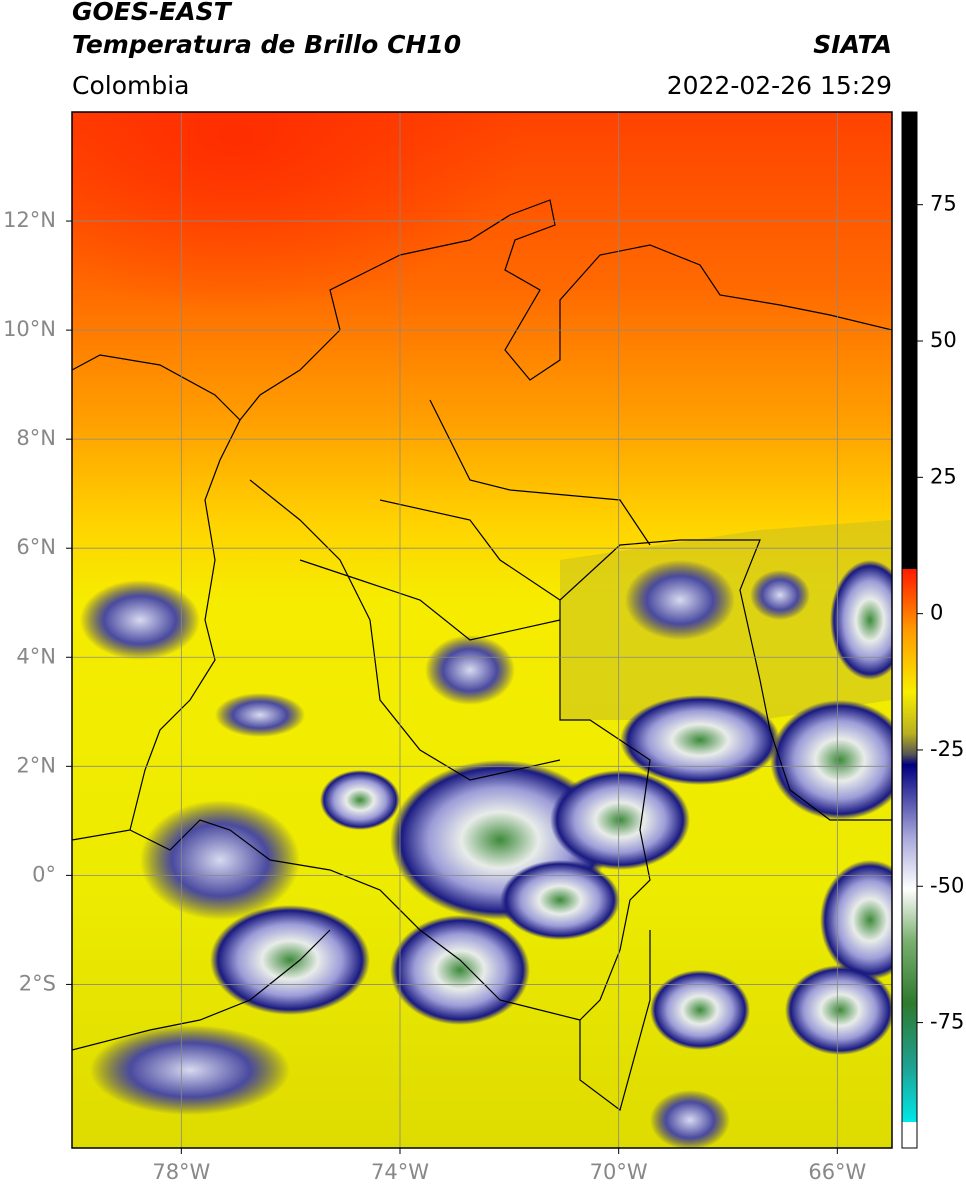 The height and width of the screenshot is (1194, 966). I want to click on colorbar-tick-label: -25, so click(947, 749).